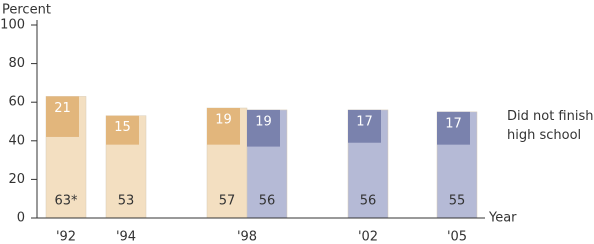 The image size is (594, 244). Describe the element at coordinates (16, 179) in the screenshot. I see `y-tick-label: 20` at that location.